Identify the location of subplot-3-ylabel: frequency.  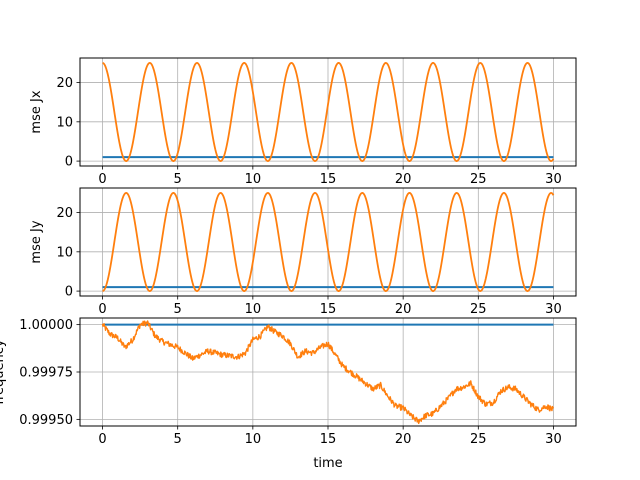
(3, 372).